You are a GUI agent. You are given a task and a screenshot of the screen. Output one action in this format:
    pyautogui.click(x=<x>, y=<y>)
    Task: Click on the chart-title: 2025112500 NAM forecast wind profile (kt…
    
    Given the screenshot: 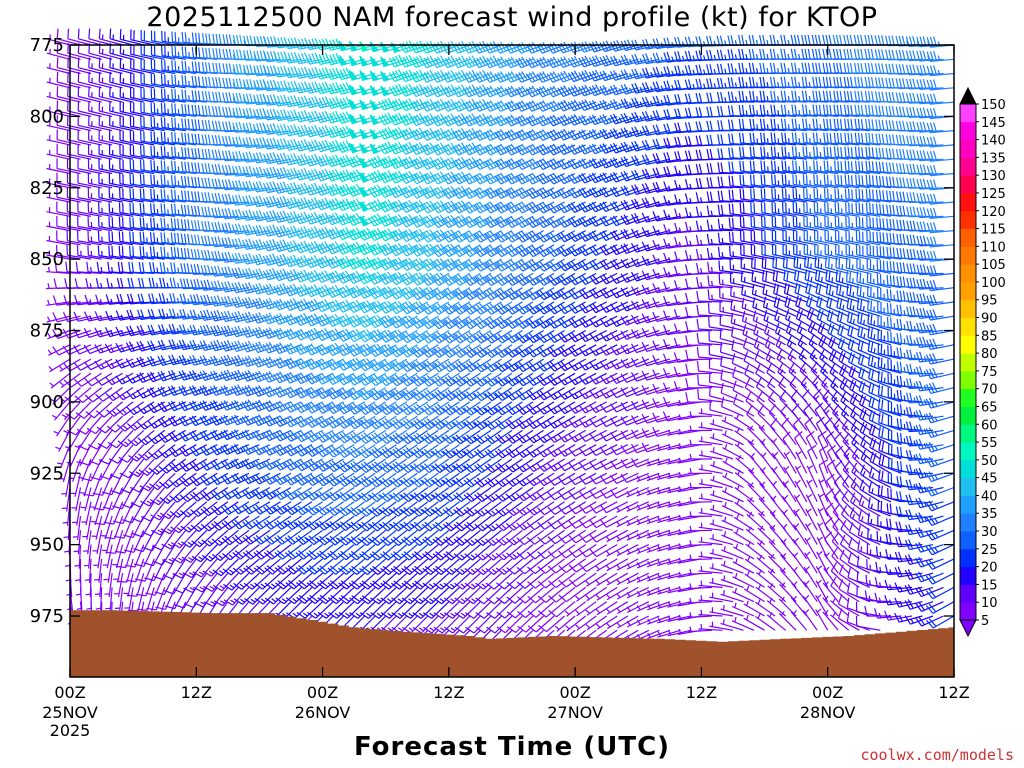 What is the action you would take?
    pyautogui.click(x=512, y=17)
    